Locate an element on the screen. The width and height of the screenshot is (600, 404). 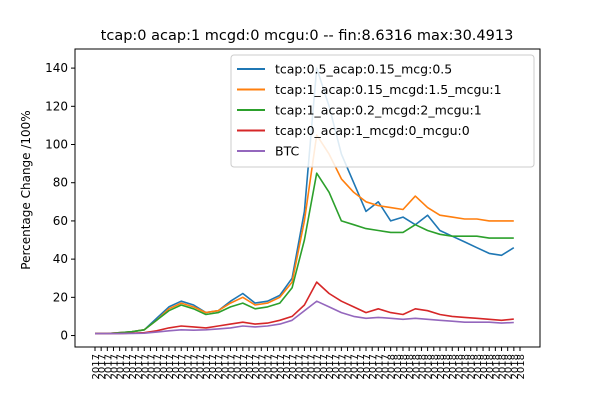
y-tick-label: 60 is located at coordinates (60, 221).